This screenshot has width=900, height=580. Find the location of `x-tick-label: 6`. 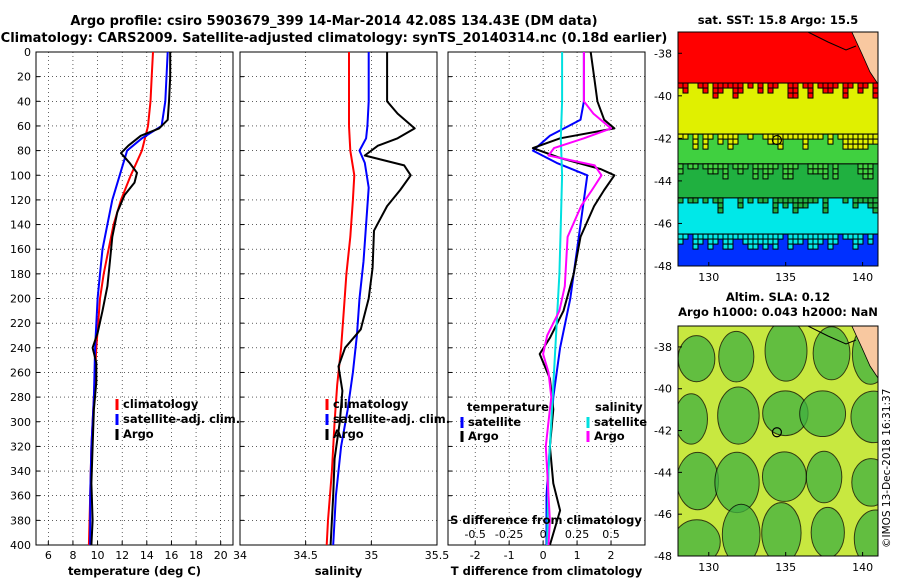

x-tick-label: 6 is located at coordinates (48, 555).